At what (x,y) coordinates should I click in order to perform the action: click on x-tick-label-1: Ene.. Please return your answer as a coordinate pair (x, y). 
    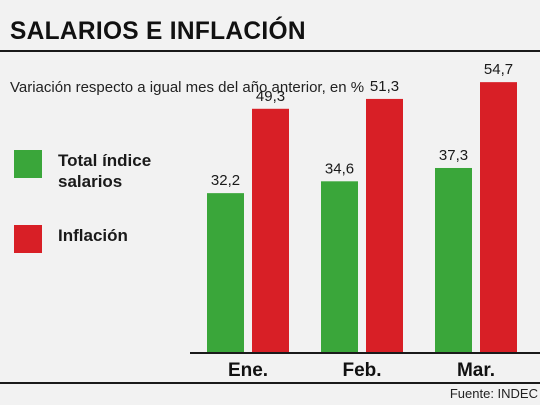
    Looking at the image, I should click on (248, 370).